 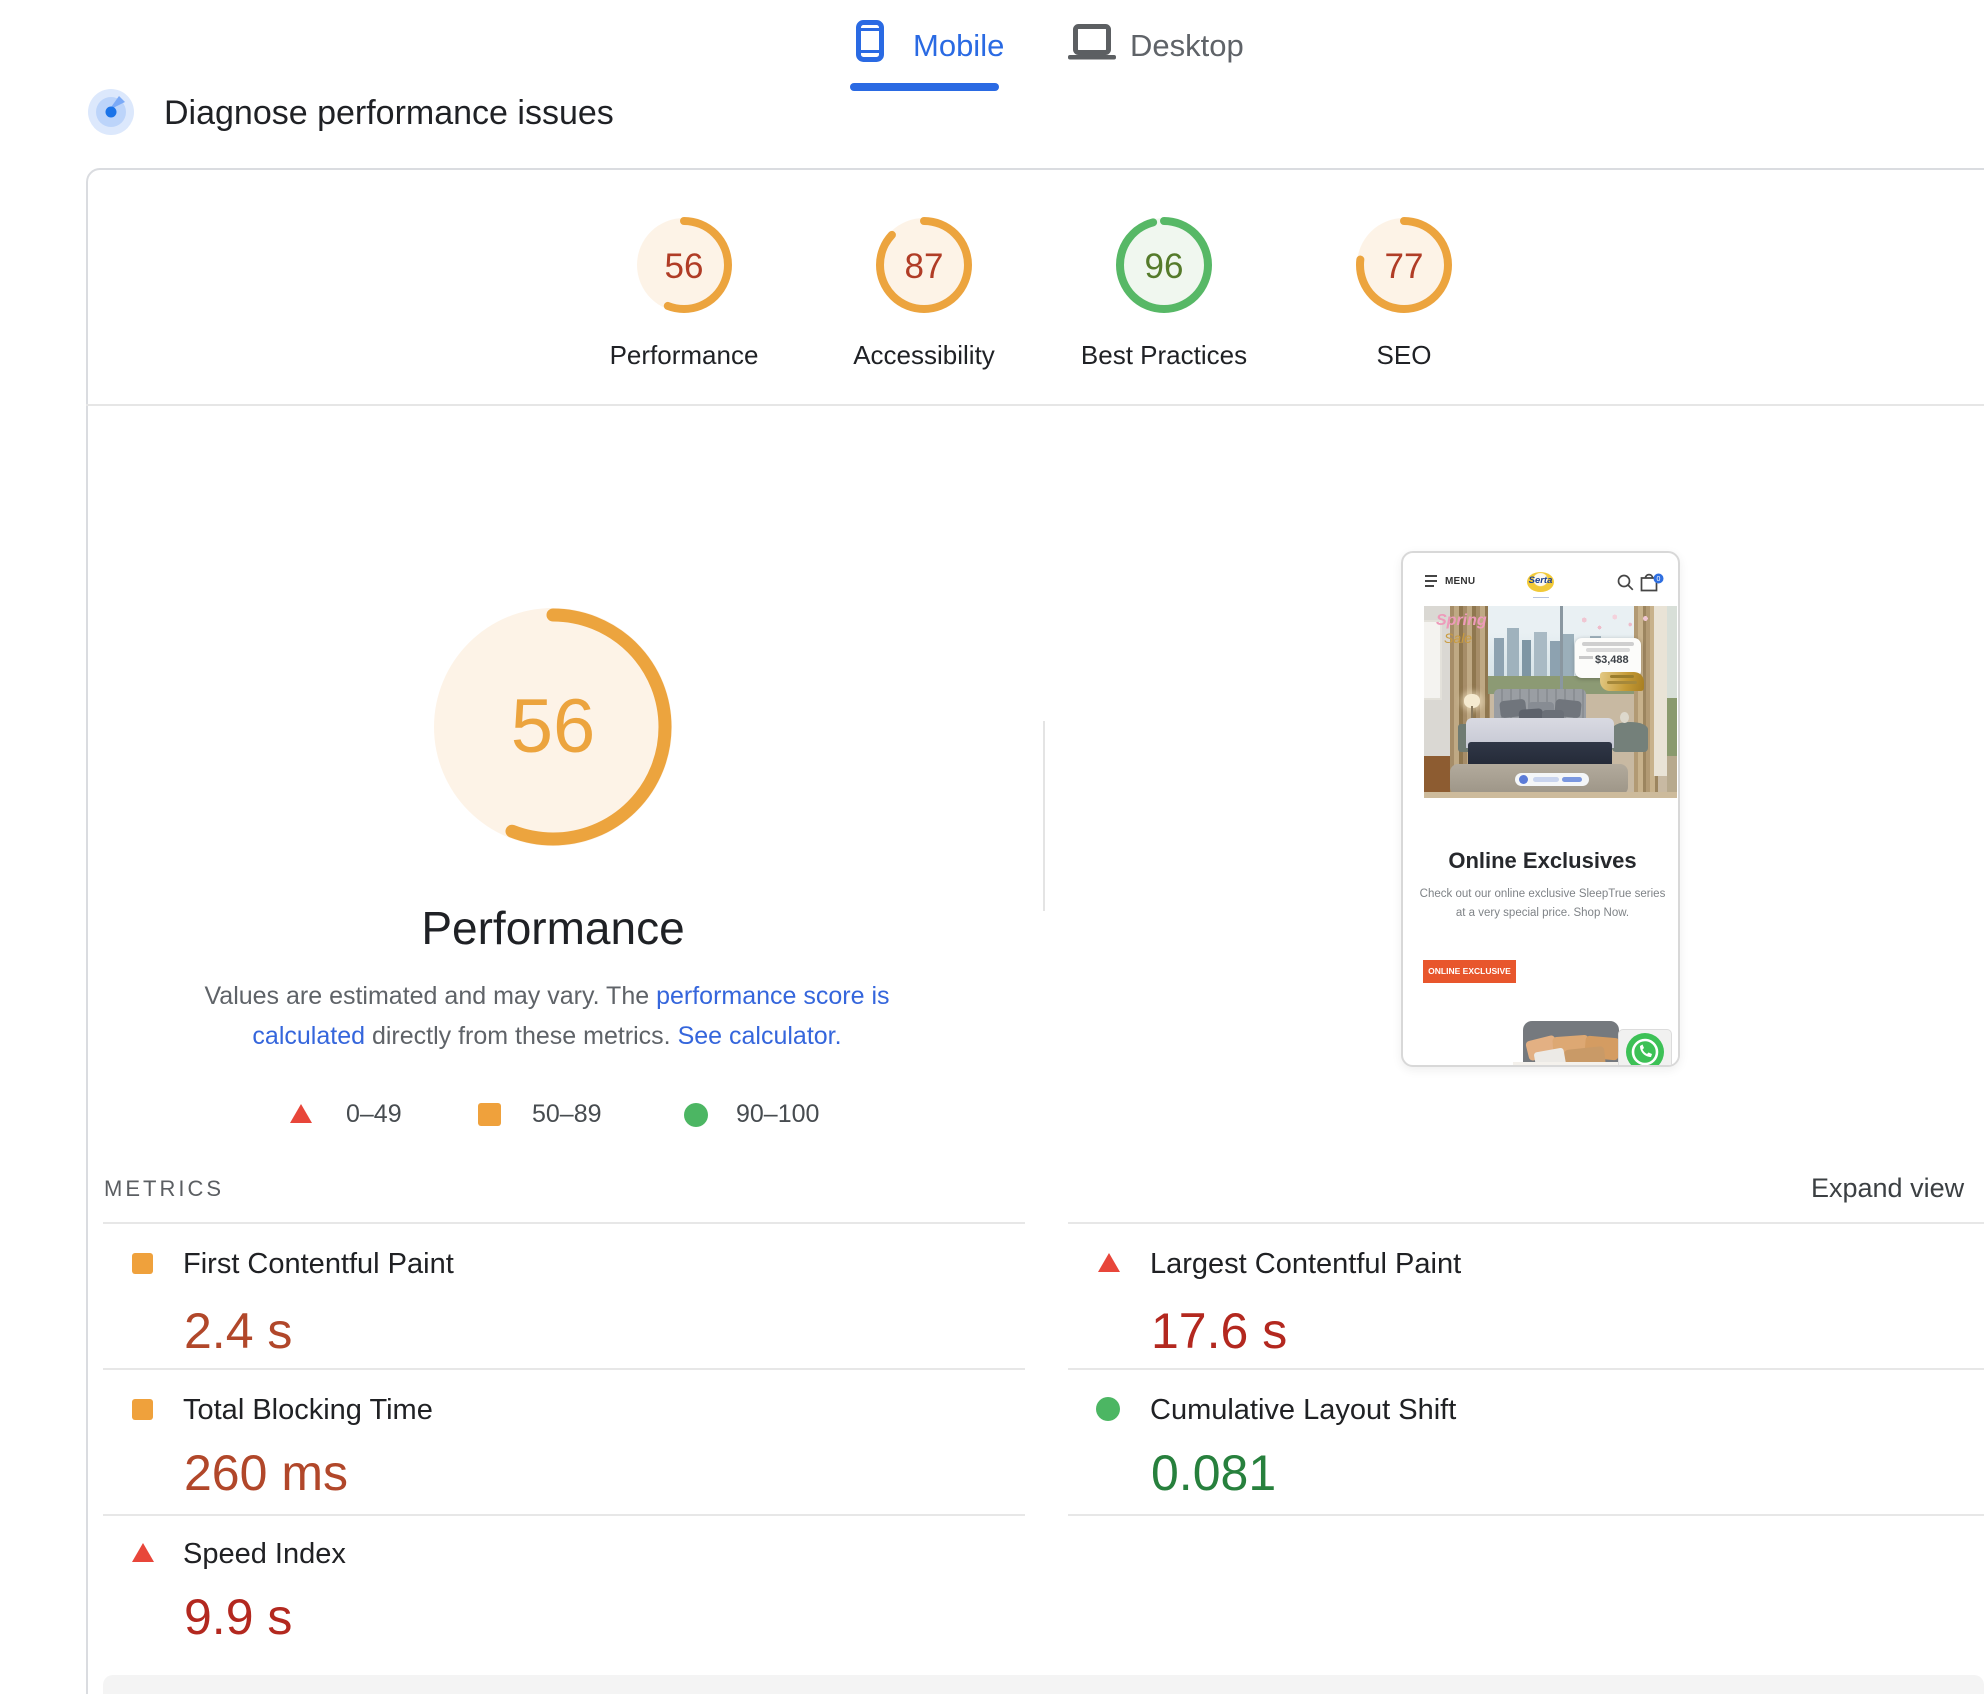 I want to click on svg-text: 0, so click(x=1659, y=579).